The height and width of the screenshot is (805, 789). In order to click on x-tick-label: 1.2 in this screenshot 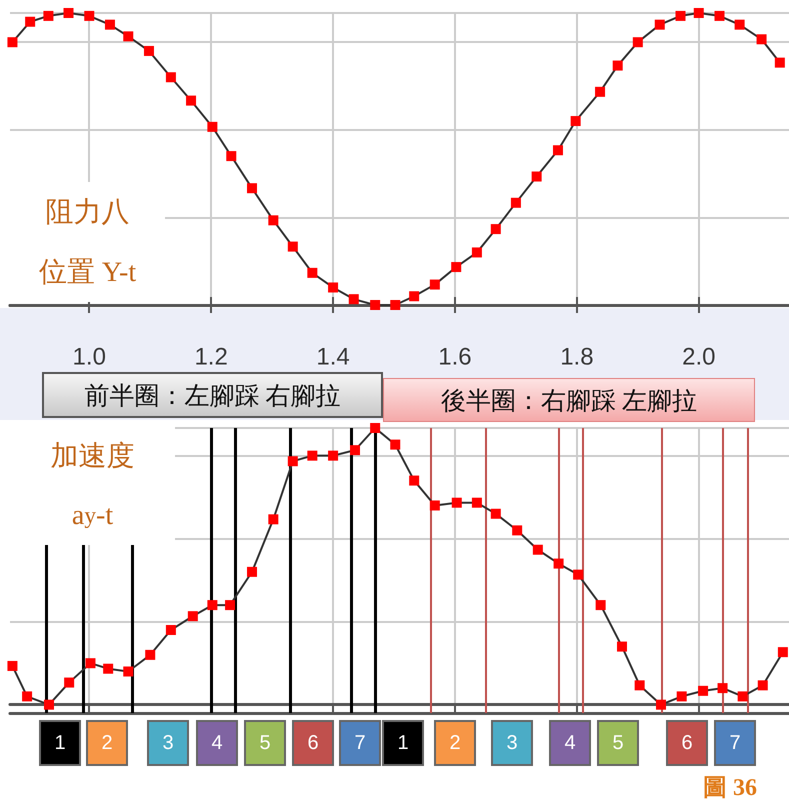, I will do `click(211, 357)`.